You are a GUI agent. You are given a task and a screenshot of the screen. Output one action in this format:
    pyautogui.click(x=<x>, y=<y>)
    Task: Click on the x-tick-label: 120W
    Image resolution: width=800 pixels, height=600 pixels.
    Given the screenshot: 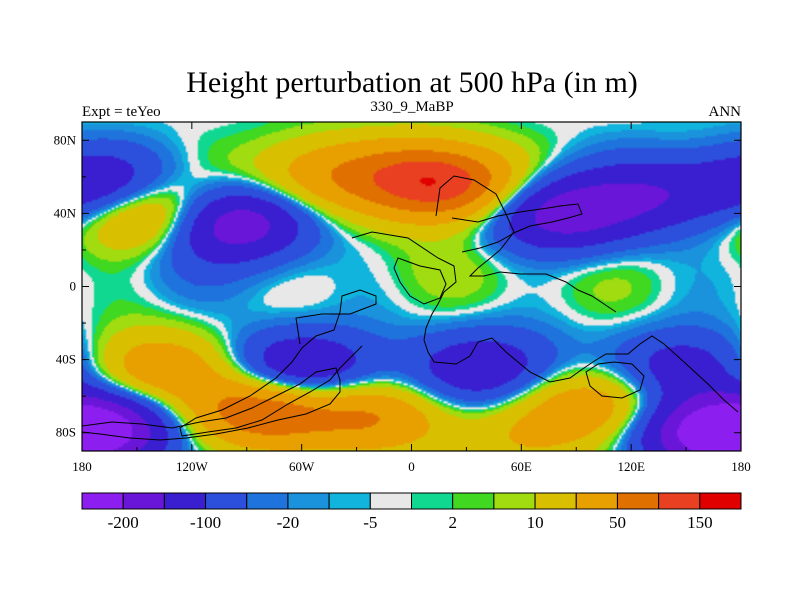 What is the action you would take?
    pyautogui.click(x=192, y=466)
    